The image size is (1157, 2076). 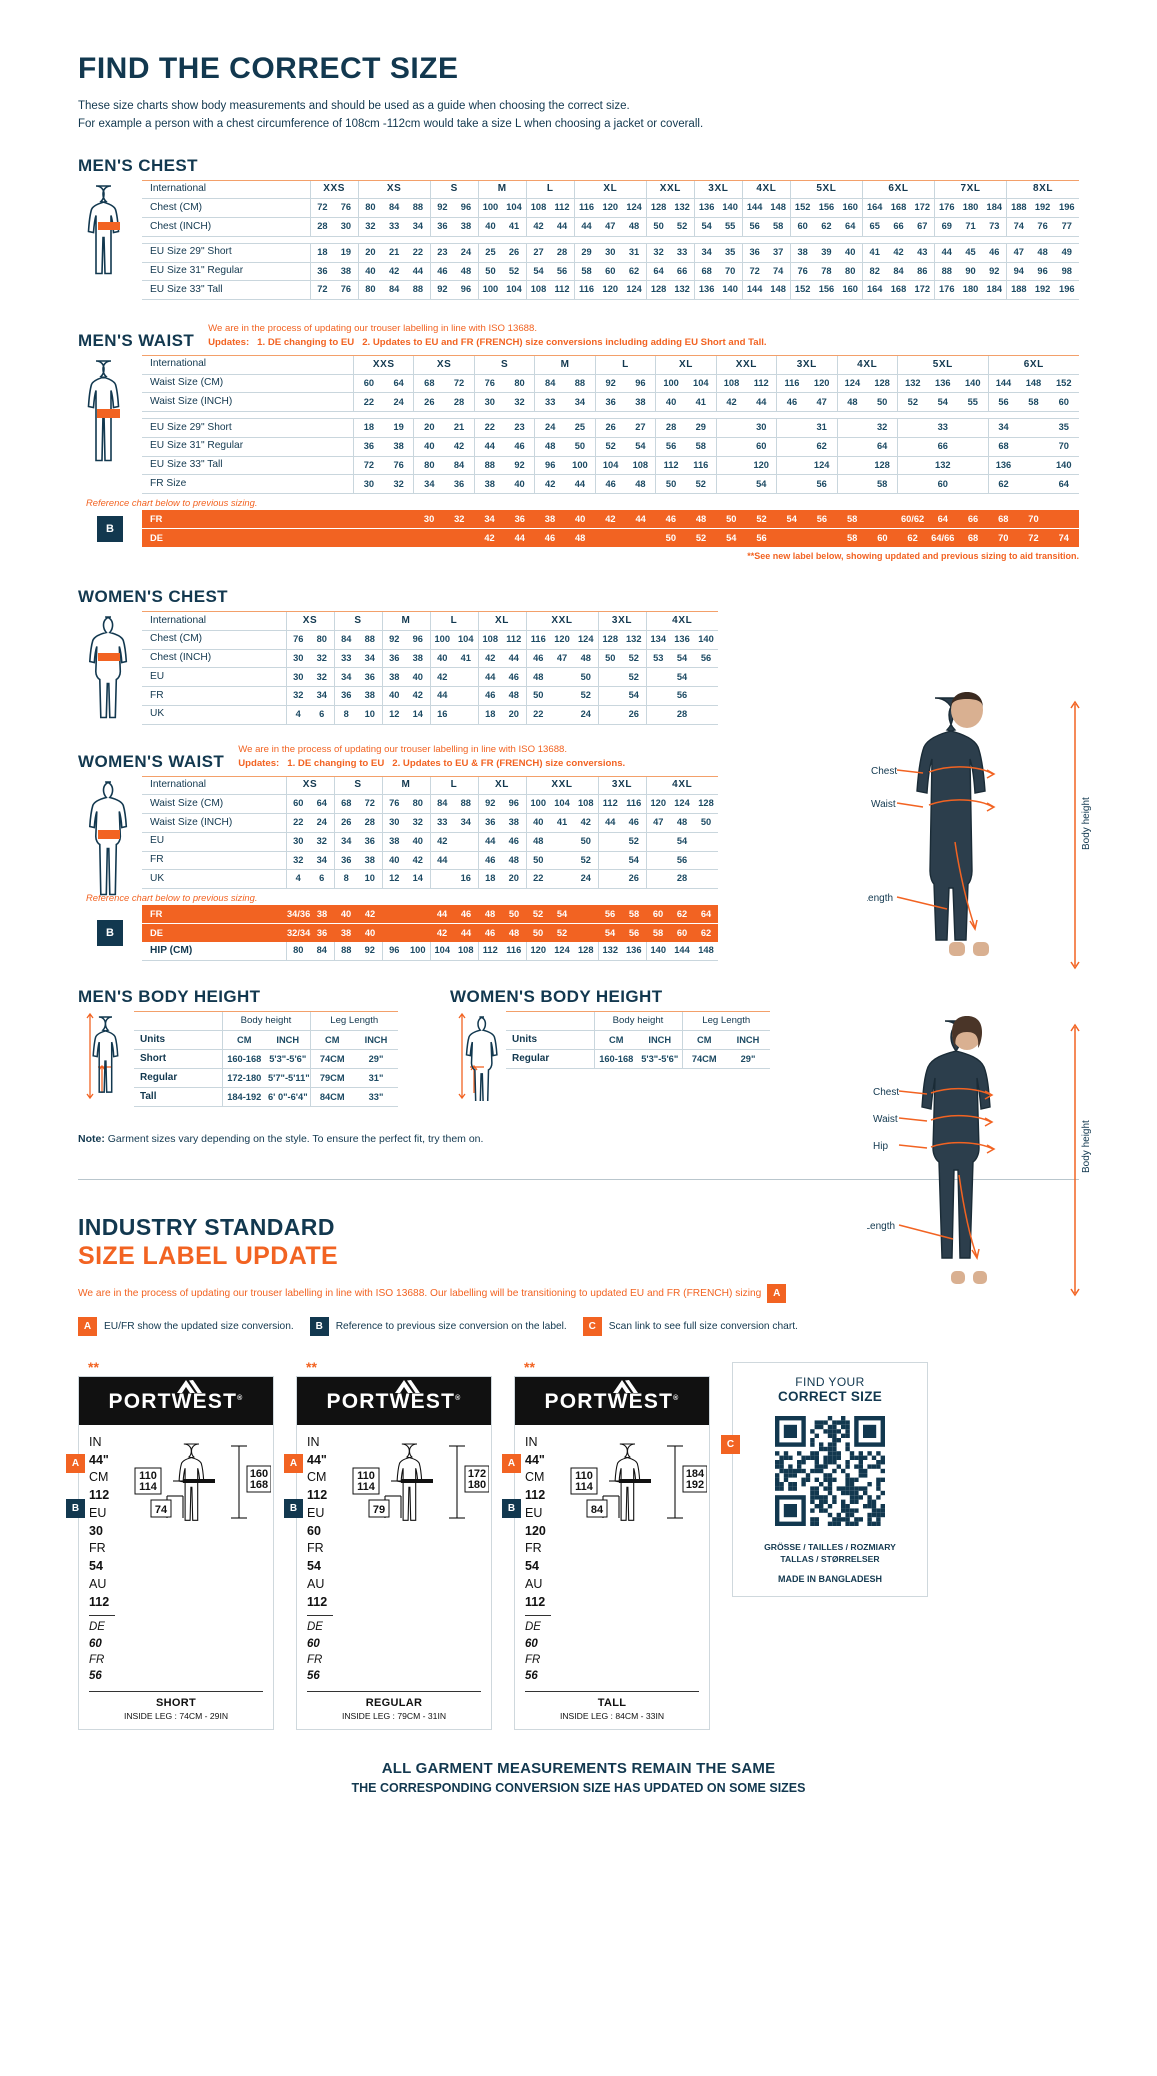 I want to click on table-cell: 132, so click(x=912, y=384).